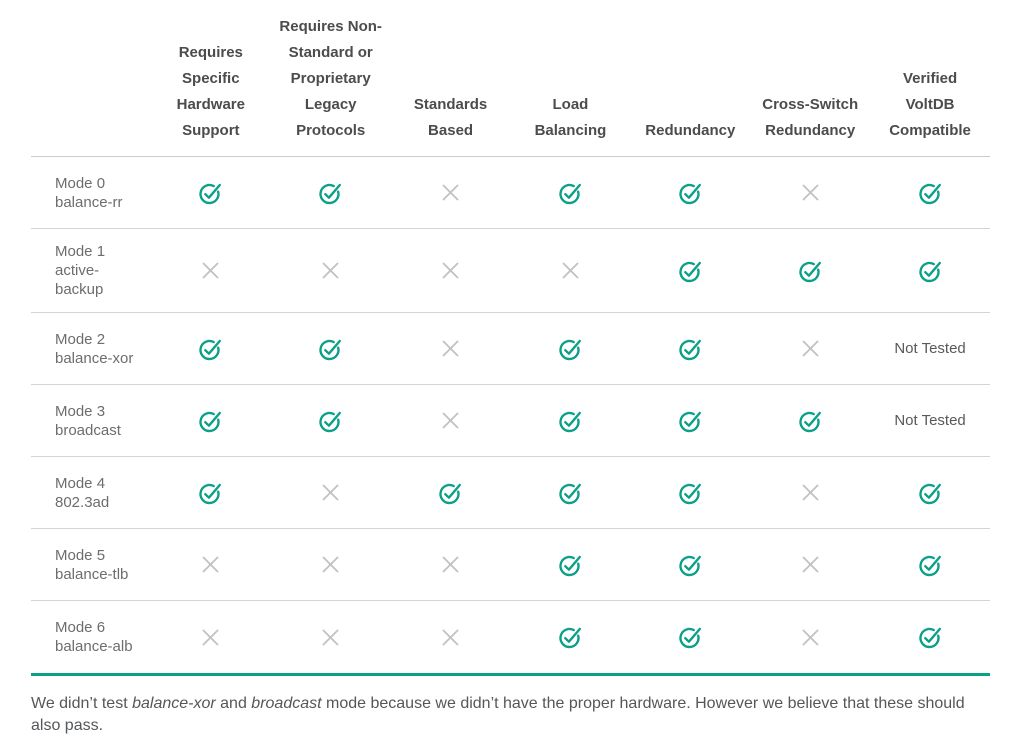 This screenshot has width=1012, height=737. What do you see at coordinates (450, 117) in the screenshot?
I see `column-header-standards-based: Standards Based` at bounding box center [450, 117].